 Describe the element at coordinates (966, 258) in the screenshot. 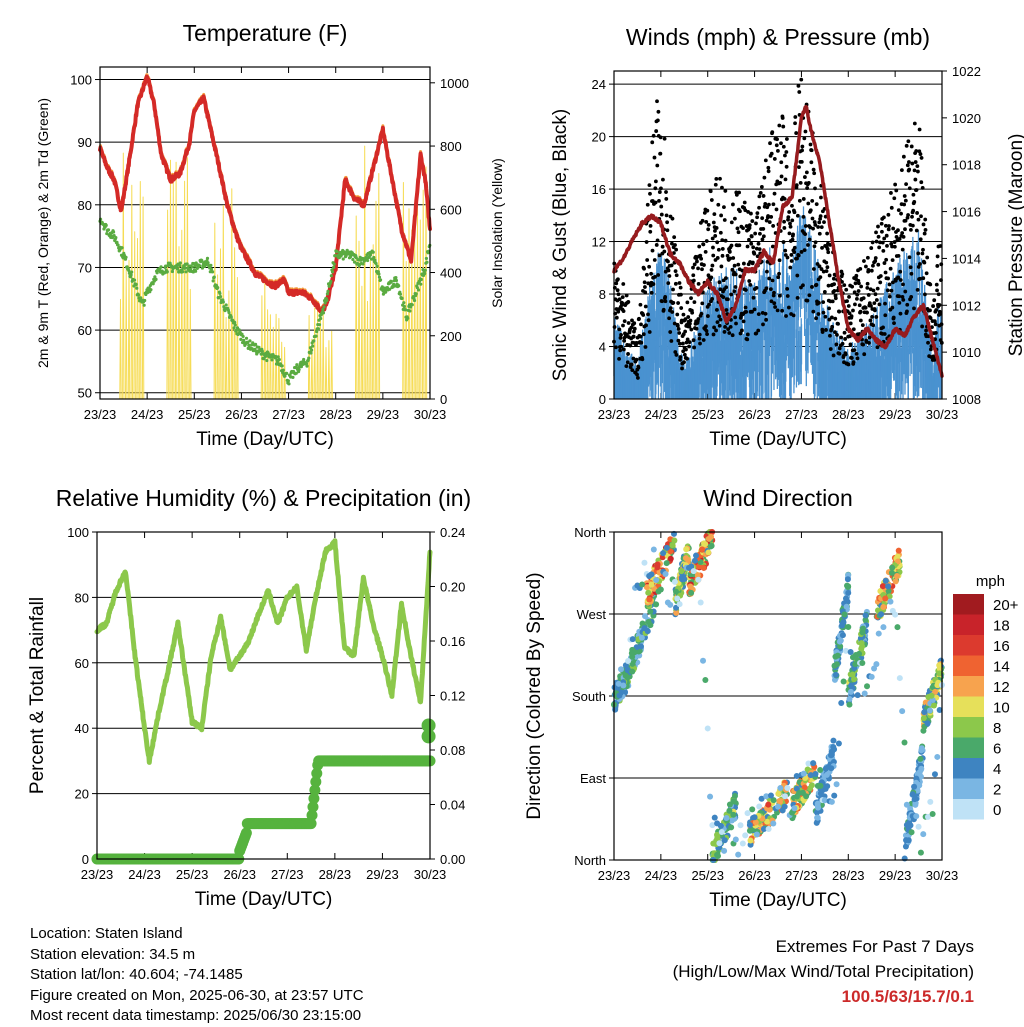

I see `y2-tick-label: 1014` at that location.